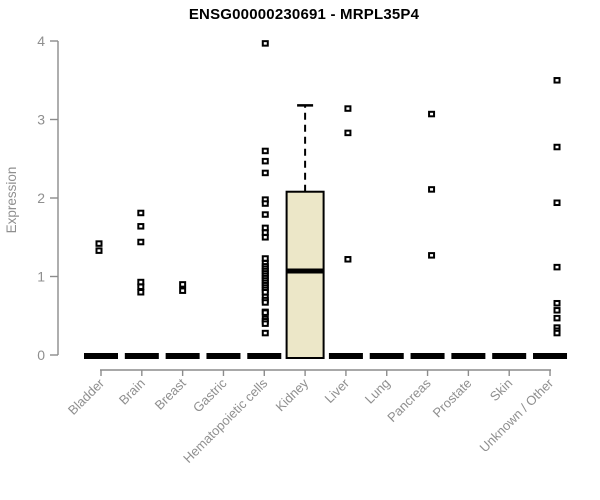 This screenshot has height=500, width=600. Describe the element at coordinates (41, 120) in the screenshot. I see `y-tick-label: 3` at that location.